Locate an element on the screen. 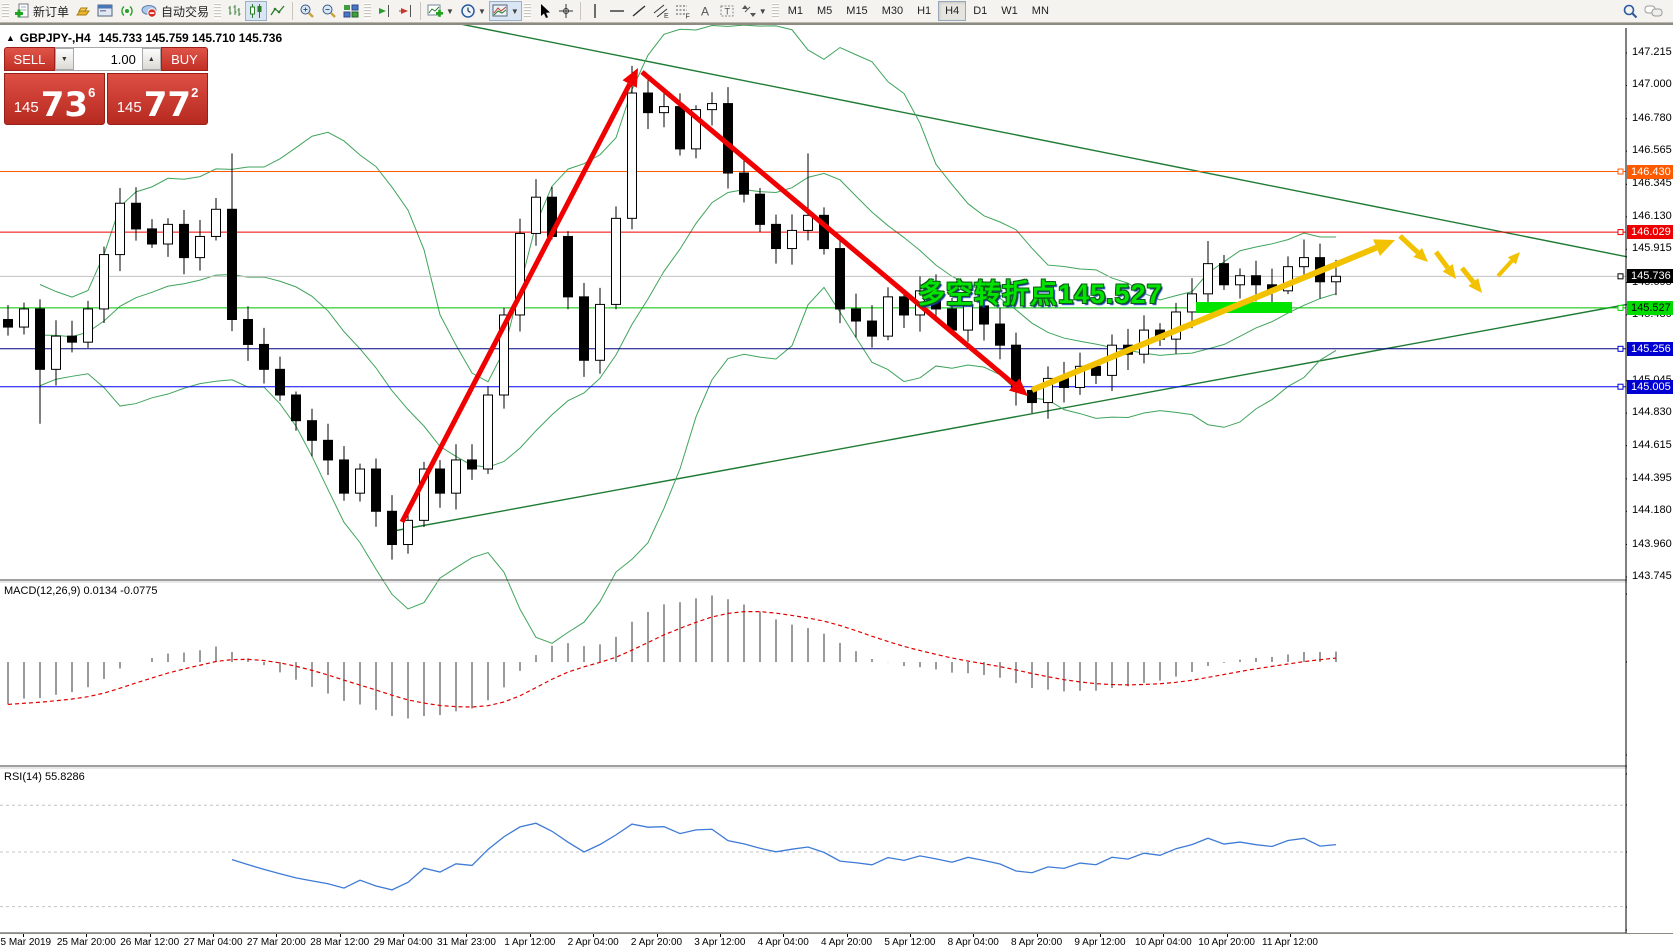  volume-input is located at coordinates (107, 59).